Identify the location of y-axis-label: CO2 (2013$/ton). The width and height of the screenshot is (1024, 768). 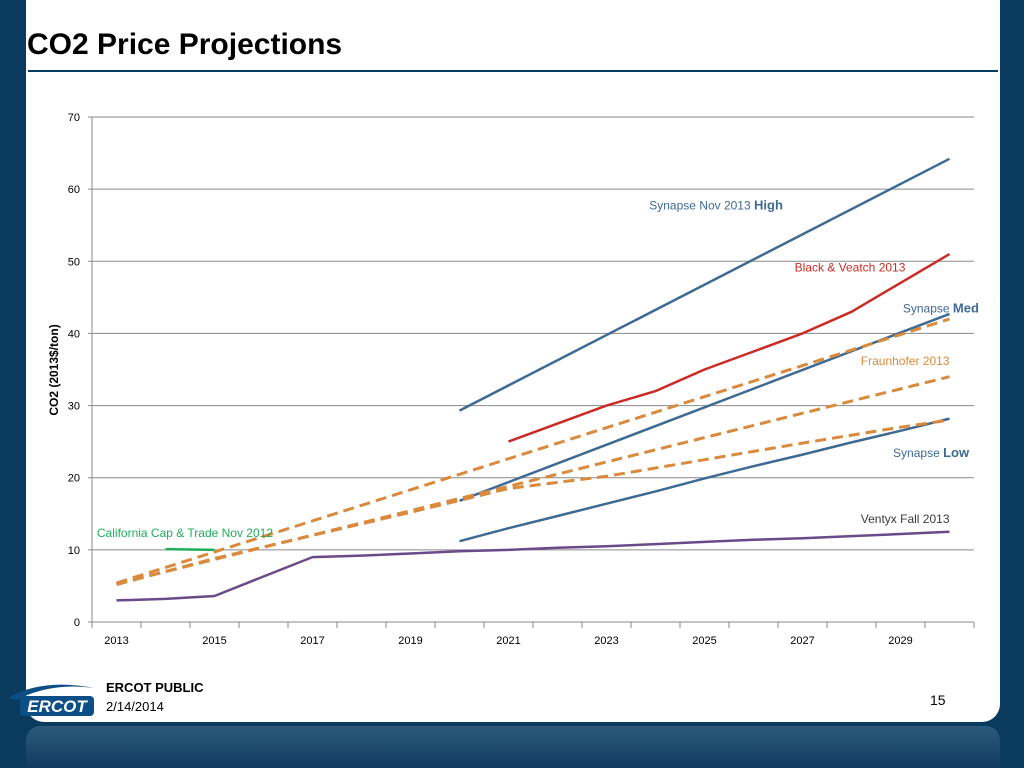
(54, 369).